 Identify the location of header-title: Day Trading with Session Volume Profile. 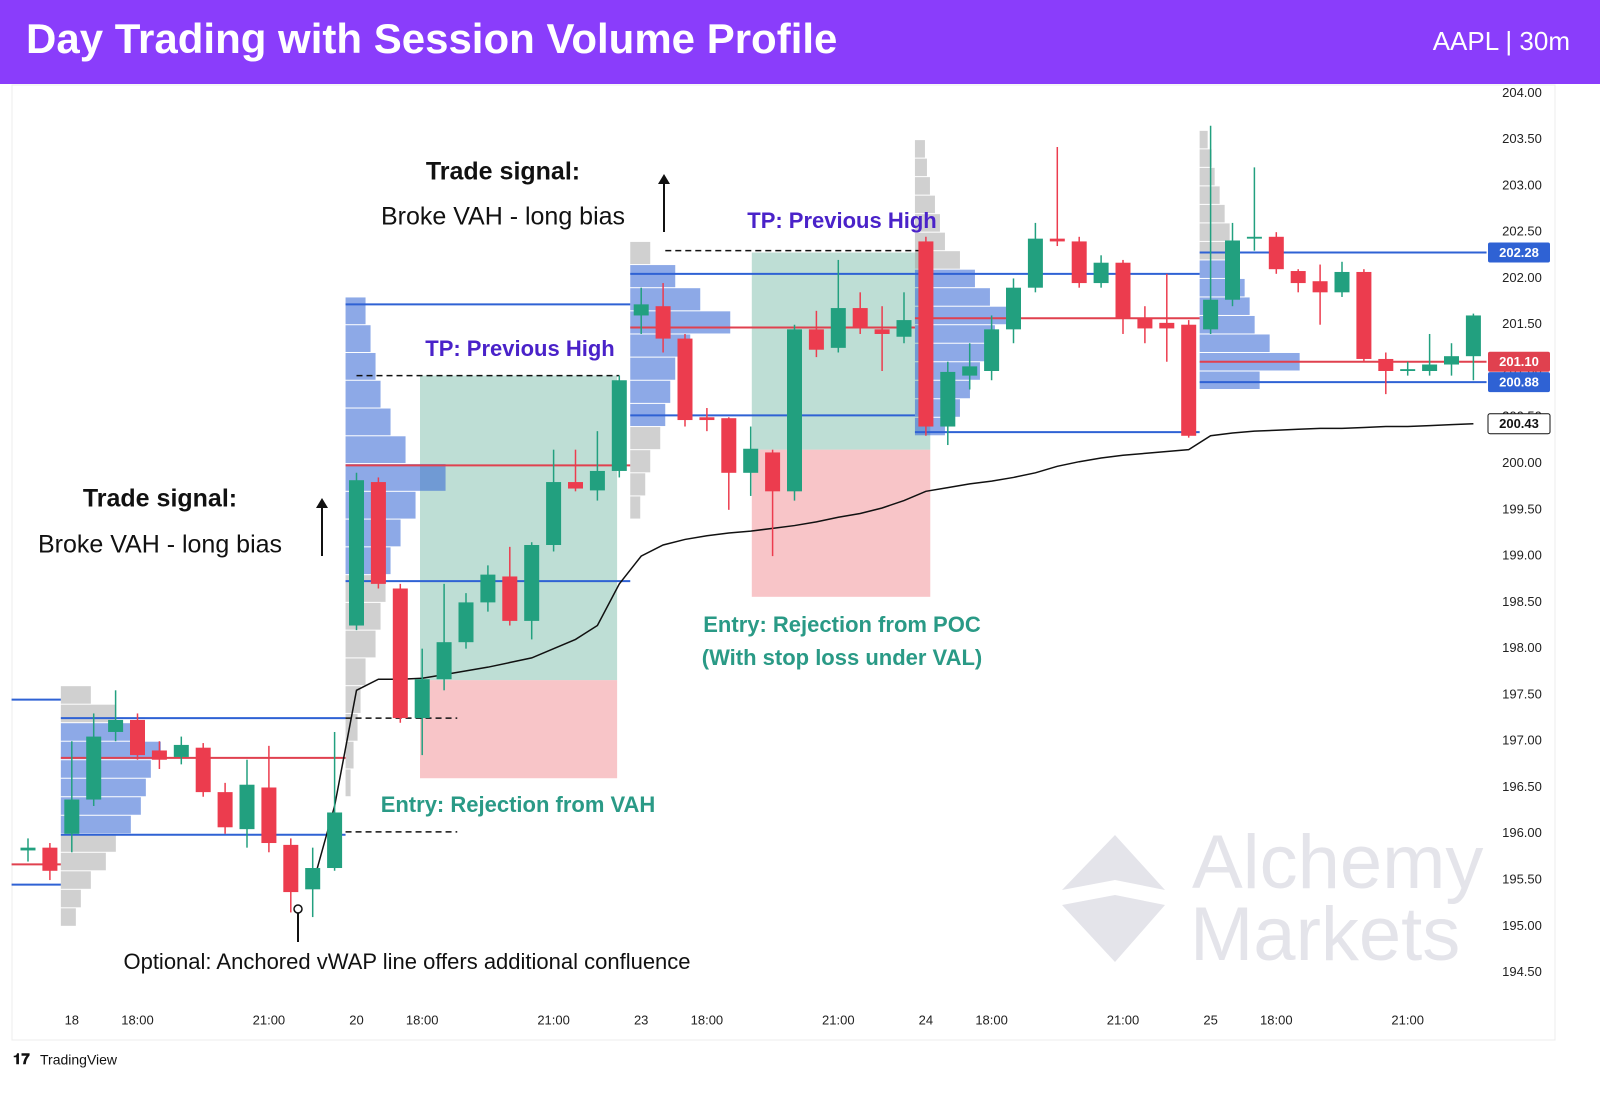
(431, 38).